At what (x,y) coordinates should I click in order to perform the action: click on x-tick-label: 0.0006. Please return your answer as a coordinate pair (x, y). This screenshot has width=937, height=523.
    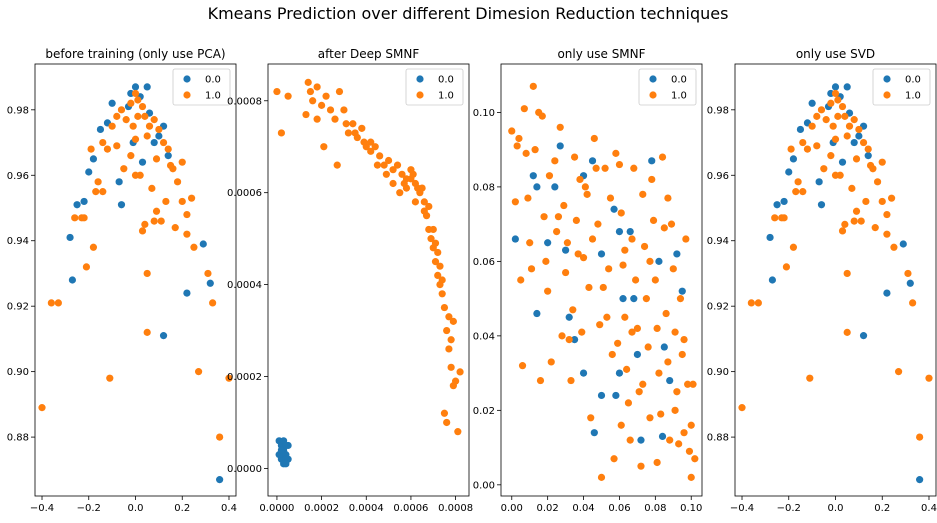
    Looking at the image, I should click on (410, 508).